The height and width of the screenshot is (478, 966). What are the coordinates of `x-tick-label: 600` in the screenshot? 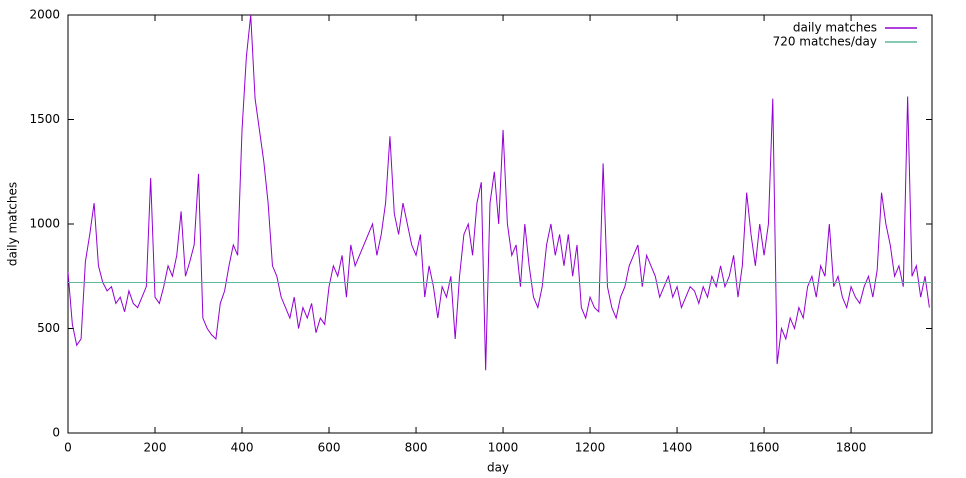 It's located at (329, 448).